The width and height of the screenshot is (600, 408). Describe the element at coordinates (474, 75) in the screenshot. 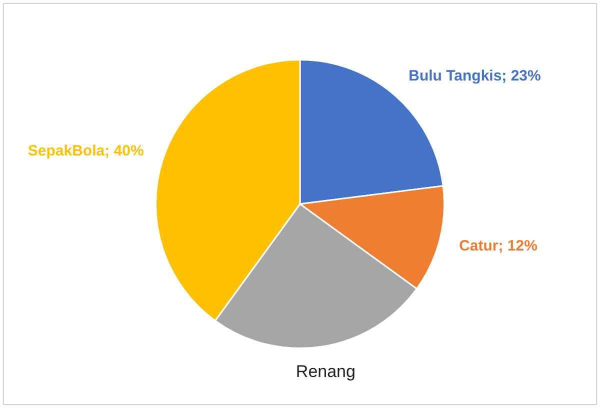

I see `slice-label: Bulu Tangkis; 23%` at that location.